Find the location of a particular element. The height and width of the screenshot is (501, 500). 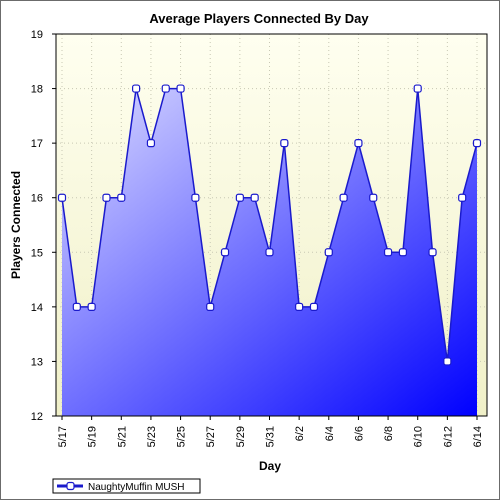

x-tick-label: 5/25 is located at coordinates (182, 436).